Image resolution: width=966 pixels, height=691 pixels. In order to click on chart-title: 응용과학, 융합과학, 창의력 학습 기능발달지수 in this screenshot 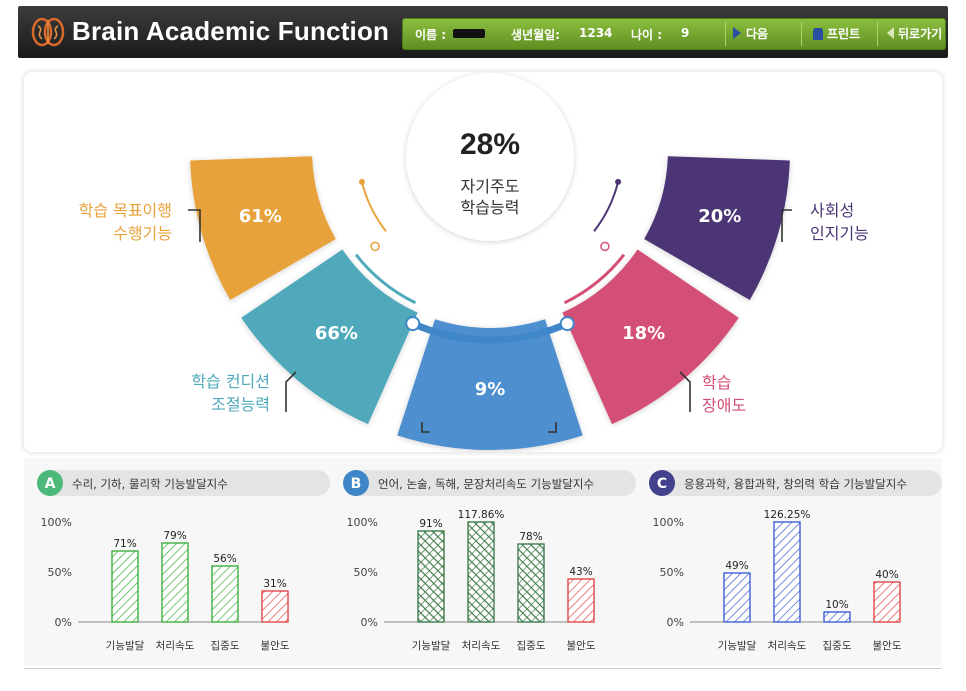, I will do `click(795, 484)`.